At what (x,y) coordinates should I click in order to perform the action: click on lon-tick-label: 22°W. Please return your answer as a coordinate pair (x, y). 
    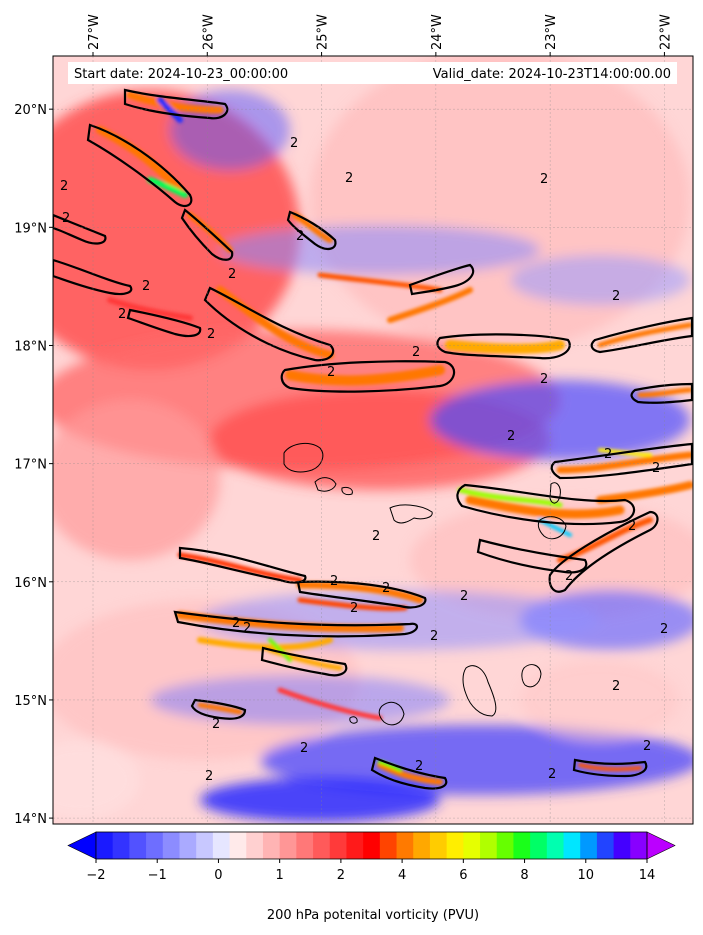
    Looking at the image, I should click on (665, 32).